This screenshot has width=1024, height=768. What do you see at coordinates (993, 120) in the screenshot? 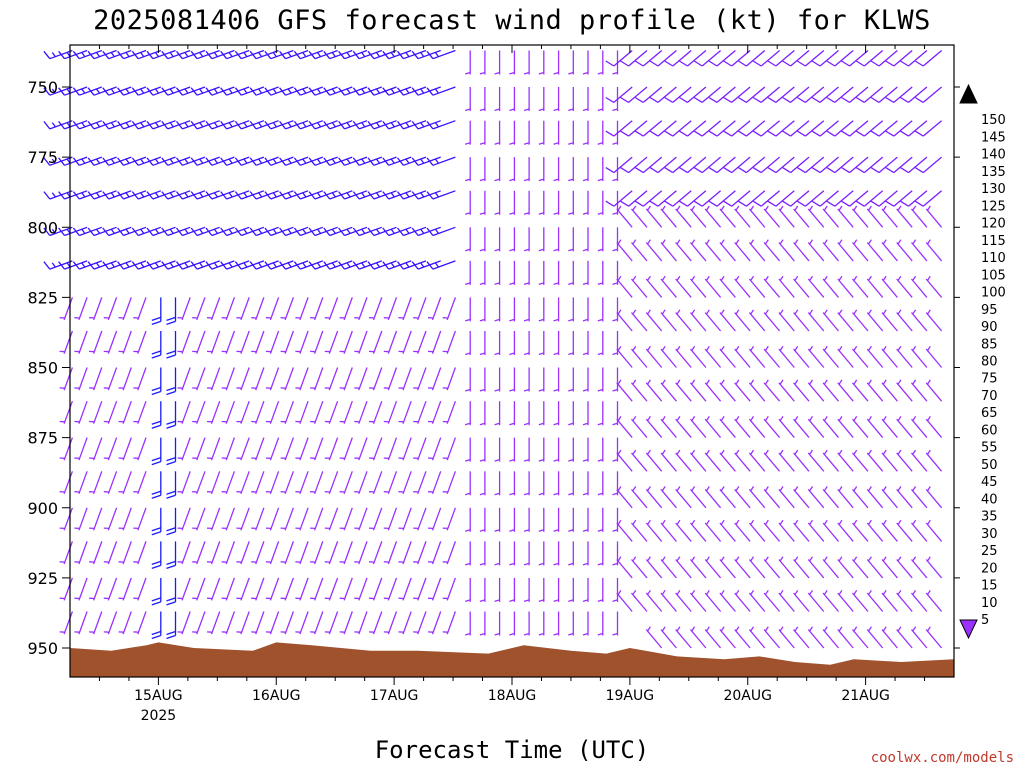
I see `colorbar-label: 150` at bounding box center [993, 120].